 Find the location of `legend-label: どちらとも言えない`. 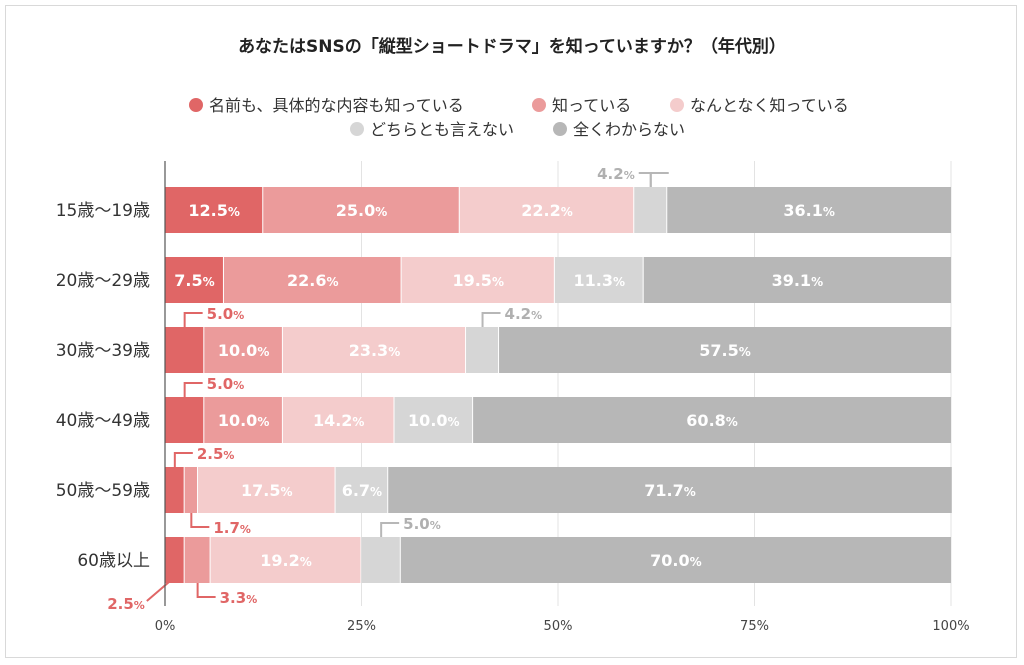

legend-label: どちらとも言えない is located at coordinates (442, 129).